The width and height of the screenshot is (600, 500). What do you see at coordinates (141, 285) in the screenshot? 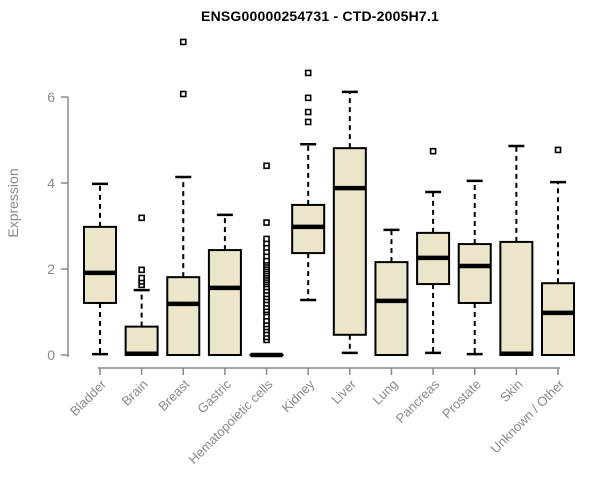
I see `boxplot-brain` at bounding box center [141, 285].